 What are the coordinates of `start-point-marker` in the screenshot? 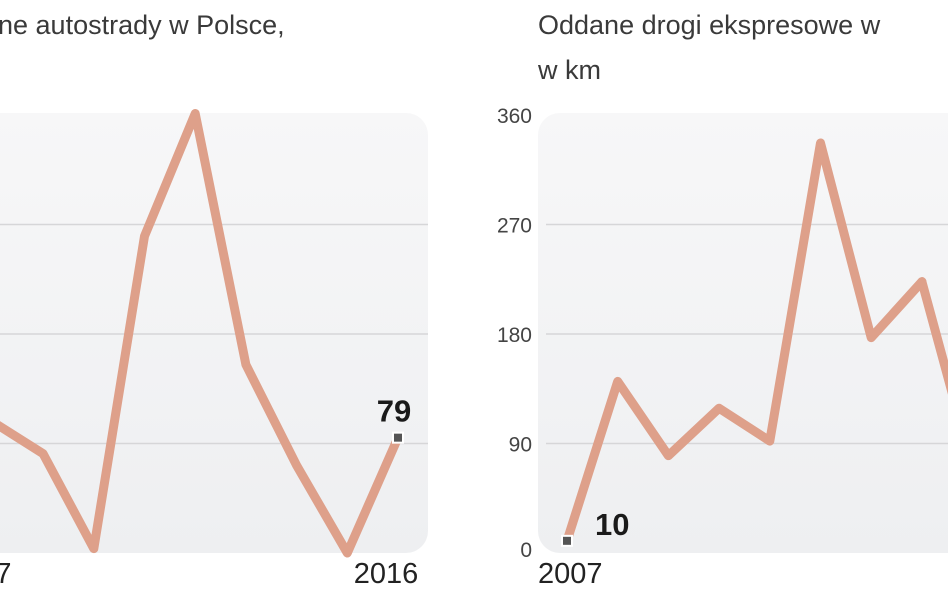 It's located at (567, 540).